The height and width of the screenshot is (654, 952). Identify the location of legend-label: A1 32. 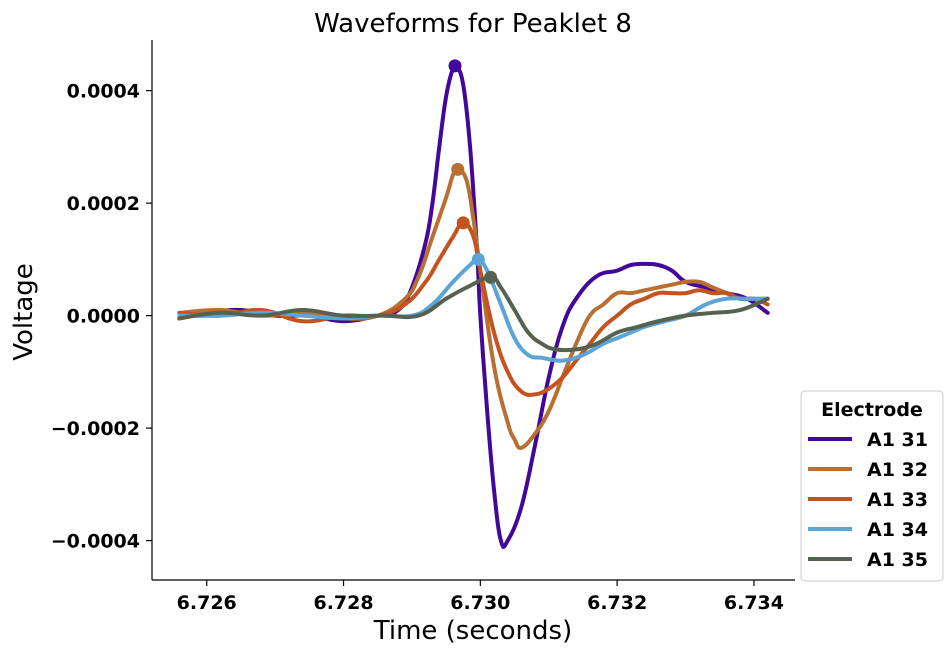
(897, 470).